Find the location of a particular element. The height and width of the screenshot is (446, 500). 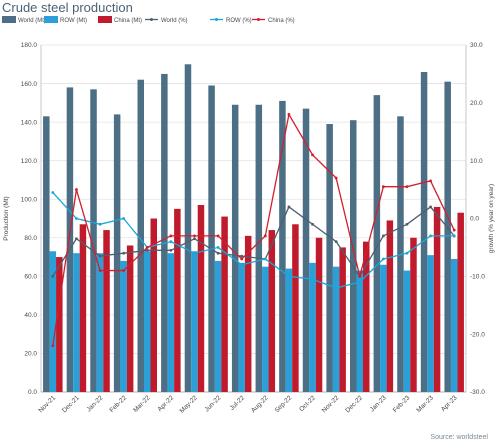

legend-label-bar-row: ROW (Mt) is located at coordinates (73, 21).